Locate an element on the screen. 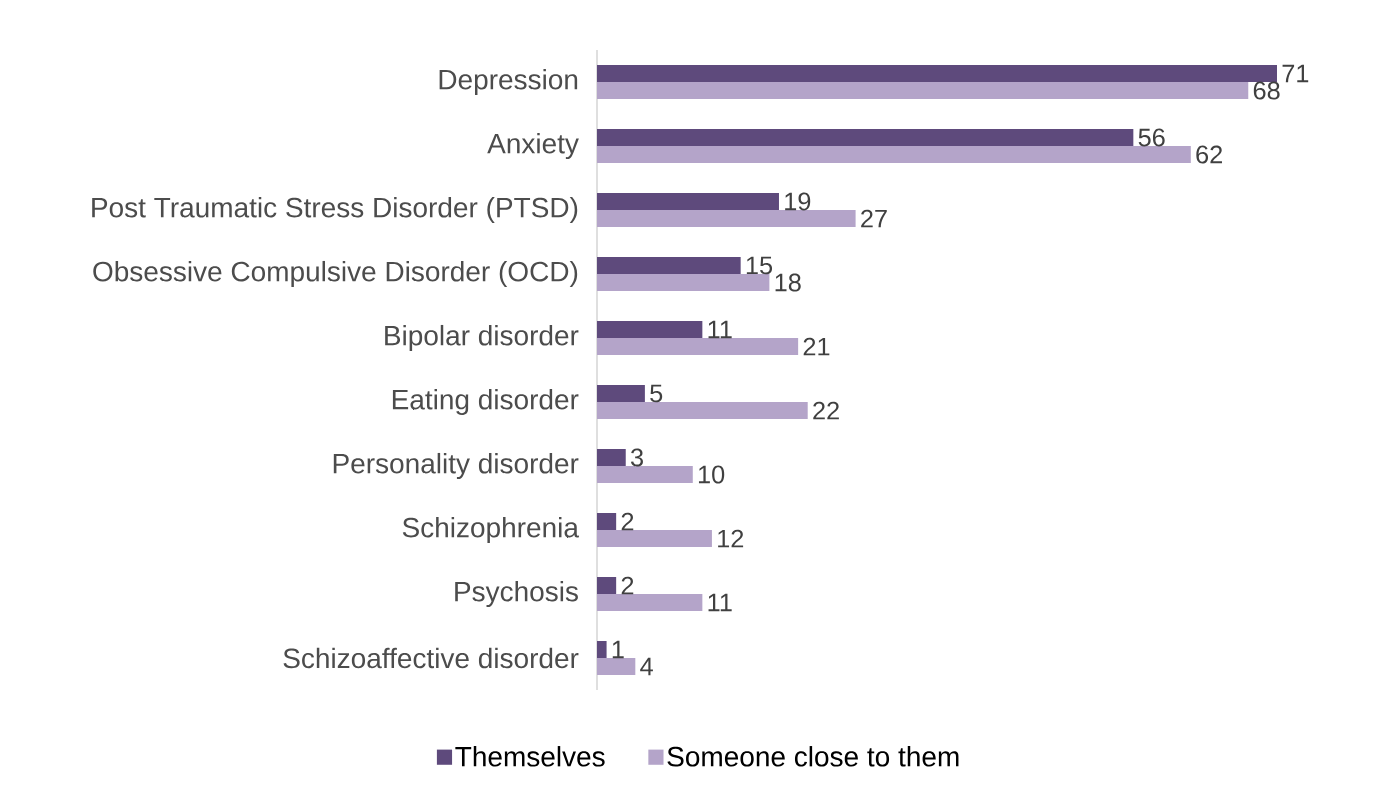 The width and height of the screenshot is (1383, 798). data-label: 12 is located at coordinates (731, 538).